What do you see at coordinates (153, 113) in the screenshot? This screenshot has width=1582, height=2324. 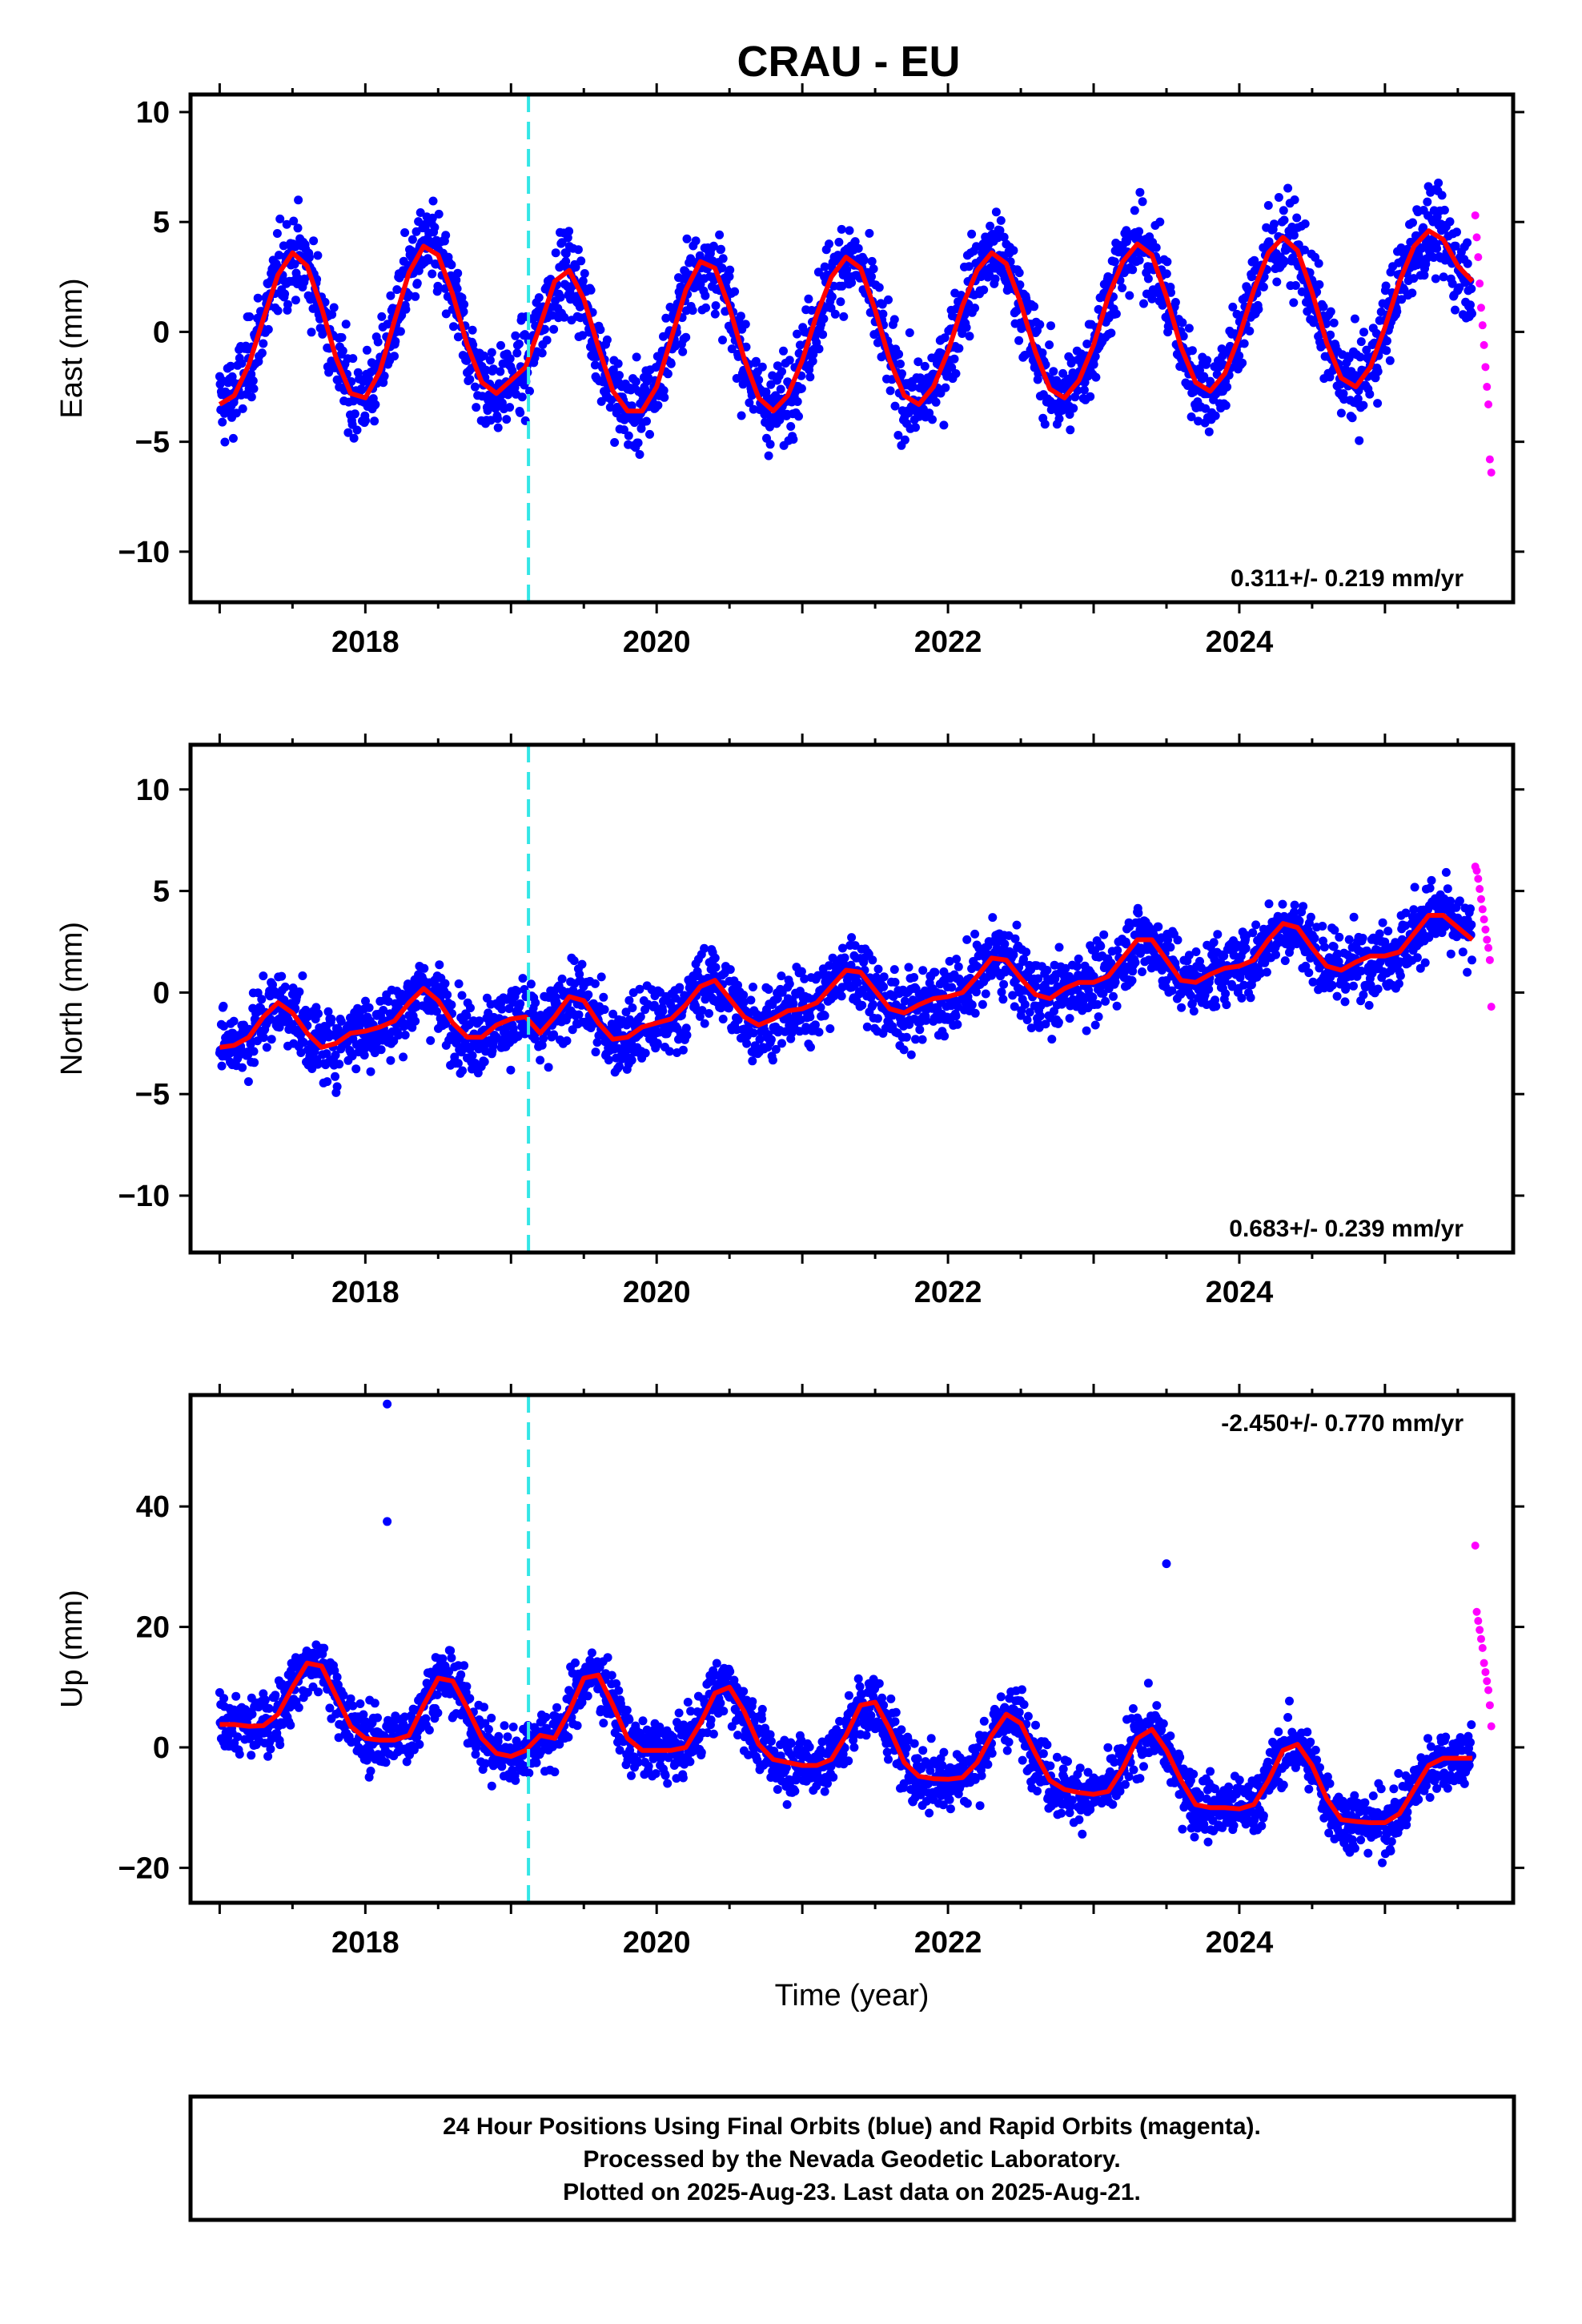 I see `y-tick-label: 10` at bounding box center [153, 113].